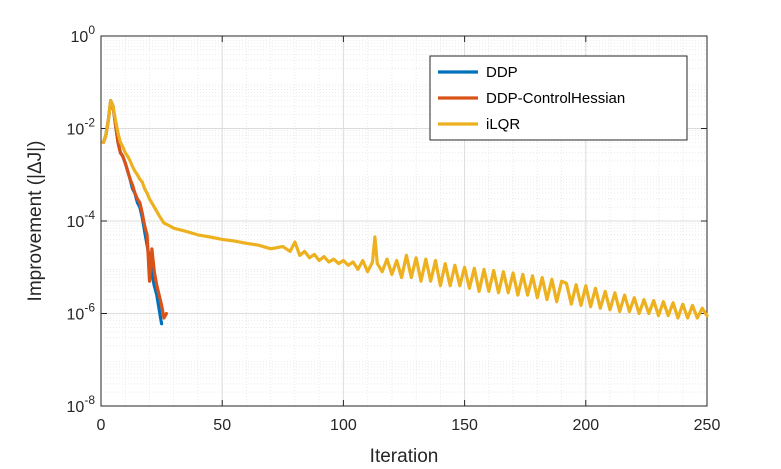  Describe the element at coordinates (585, 425) in the screenshot. I see `x-tick-label: 200` at that location.